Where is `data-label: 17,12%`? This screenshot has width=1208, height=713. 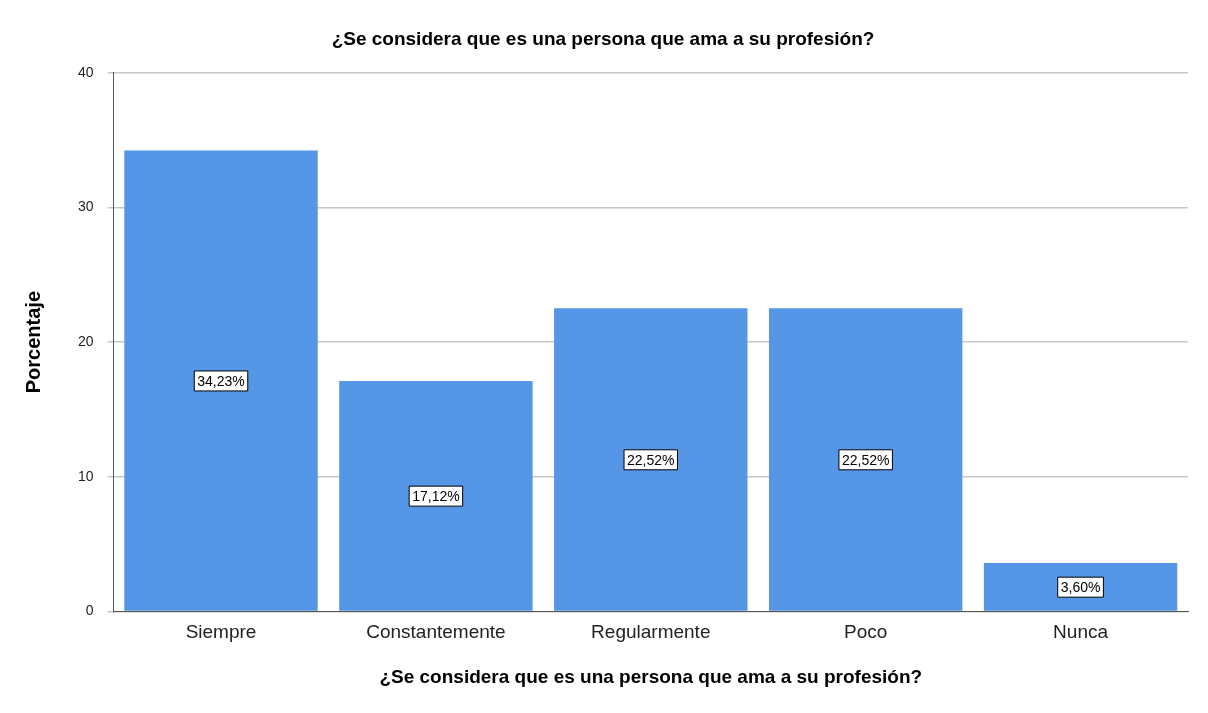 data-label: 17,12% is located at coordinates (436, 496).